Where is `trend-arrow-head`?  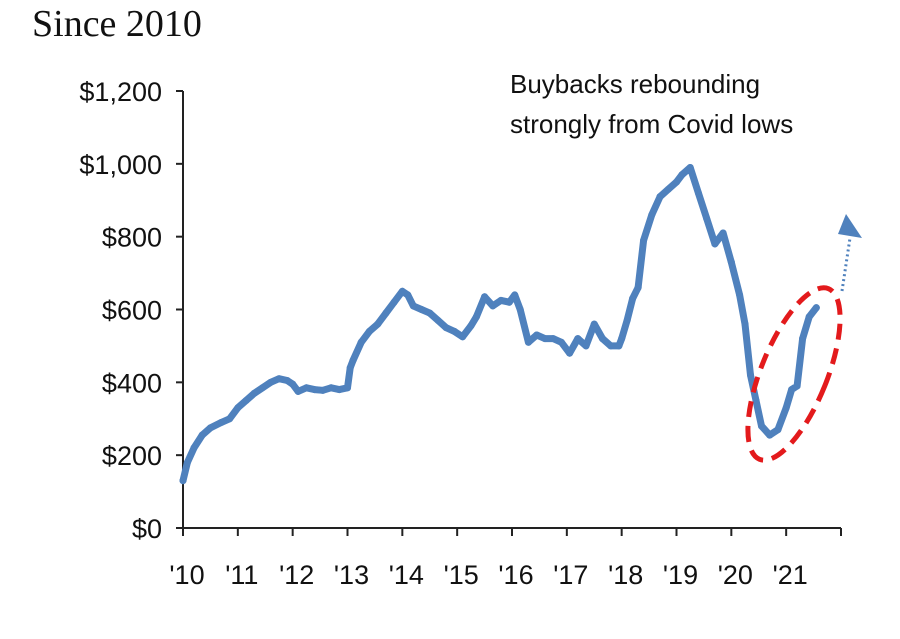 trend-arrow-head is located at coordinates (850, 226).